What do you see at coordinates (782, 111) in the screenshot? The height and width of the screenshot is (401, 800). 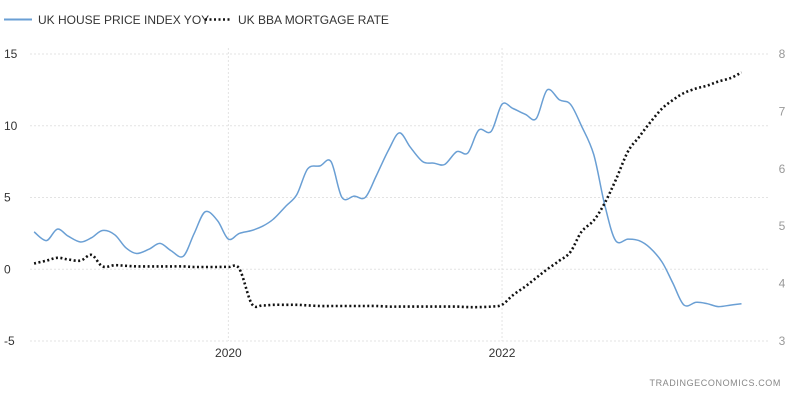 I see `y-right-tick-label: 7` at bounding box center [782, 111].